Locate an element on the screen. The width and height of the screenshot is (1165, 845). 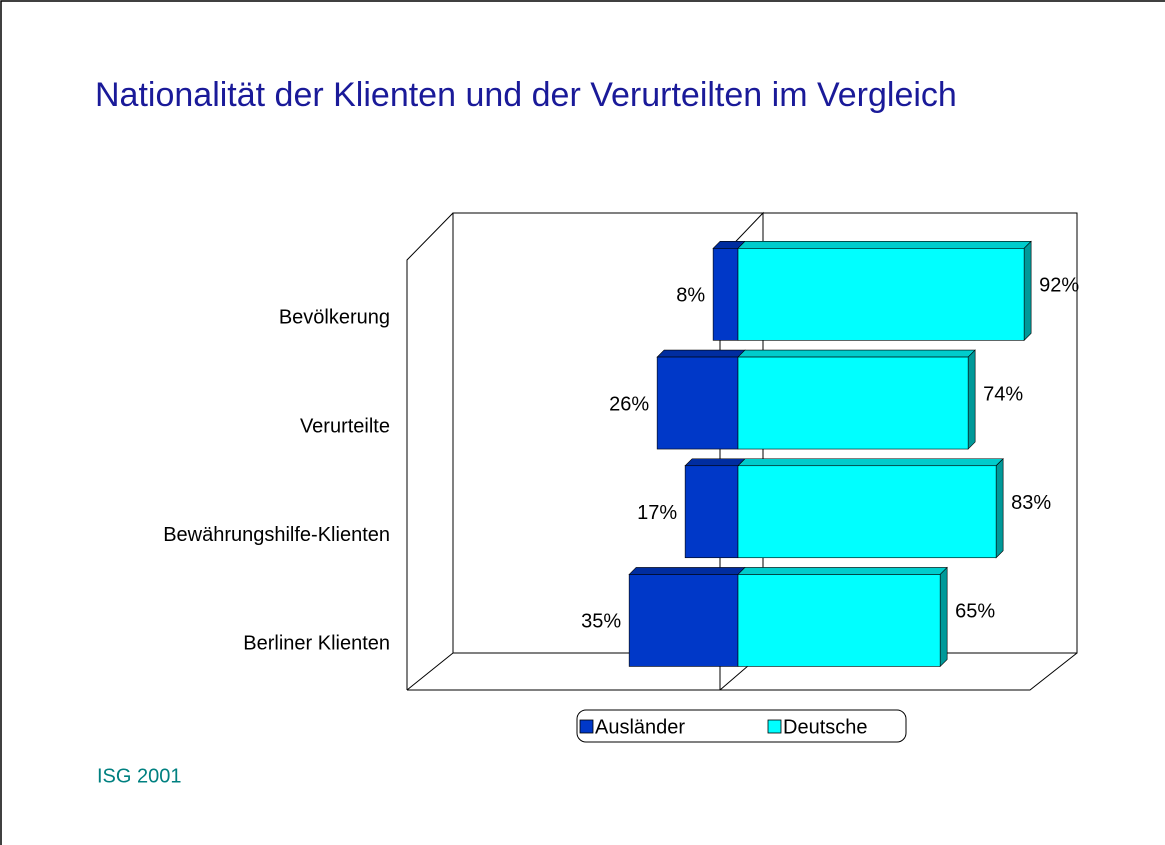
data-label: 83% is located at coordinates (1031, 503).